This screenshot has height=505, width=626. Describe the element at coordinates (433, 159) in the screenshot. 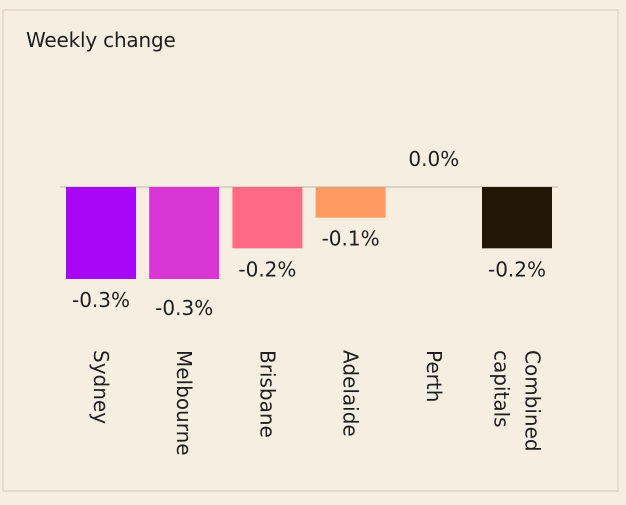

I see `value-label: 0.0%` at that location.